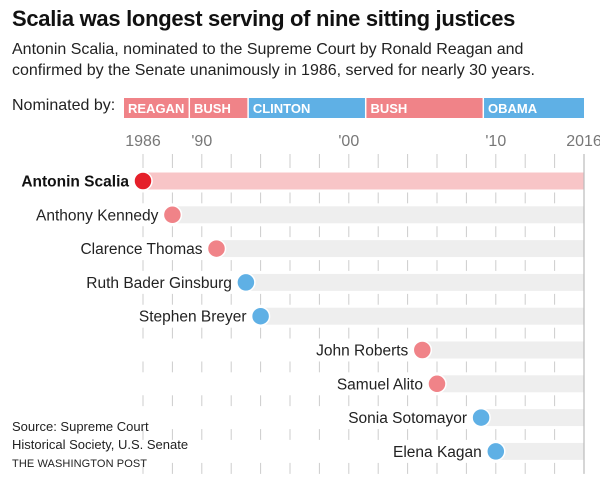 This screenshot has height=484, width=600. I want to click on president-bar-obama, so click(534, 108).